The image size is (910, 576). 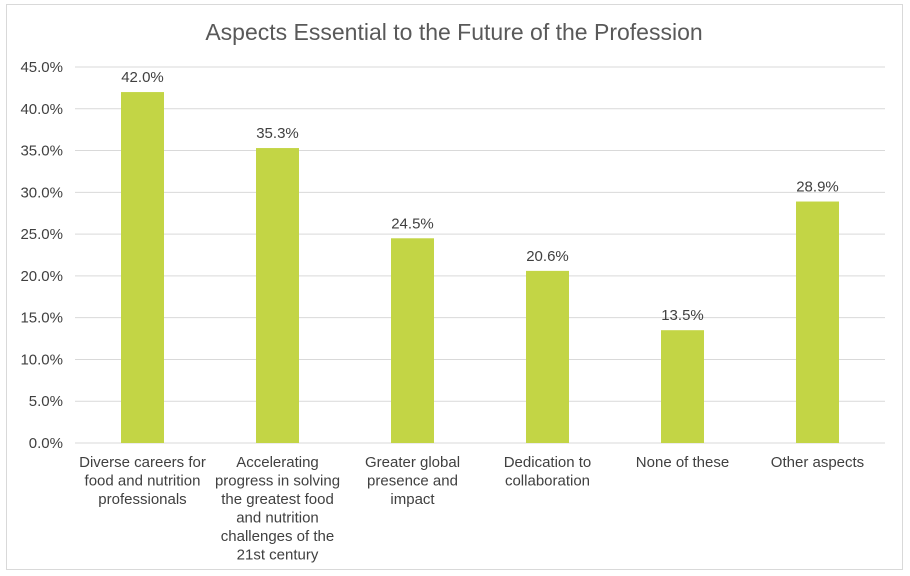 I want to click on y-tick-label: 20.0%, so click(x=41, y=276).